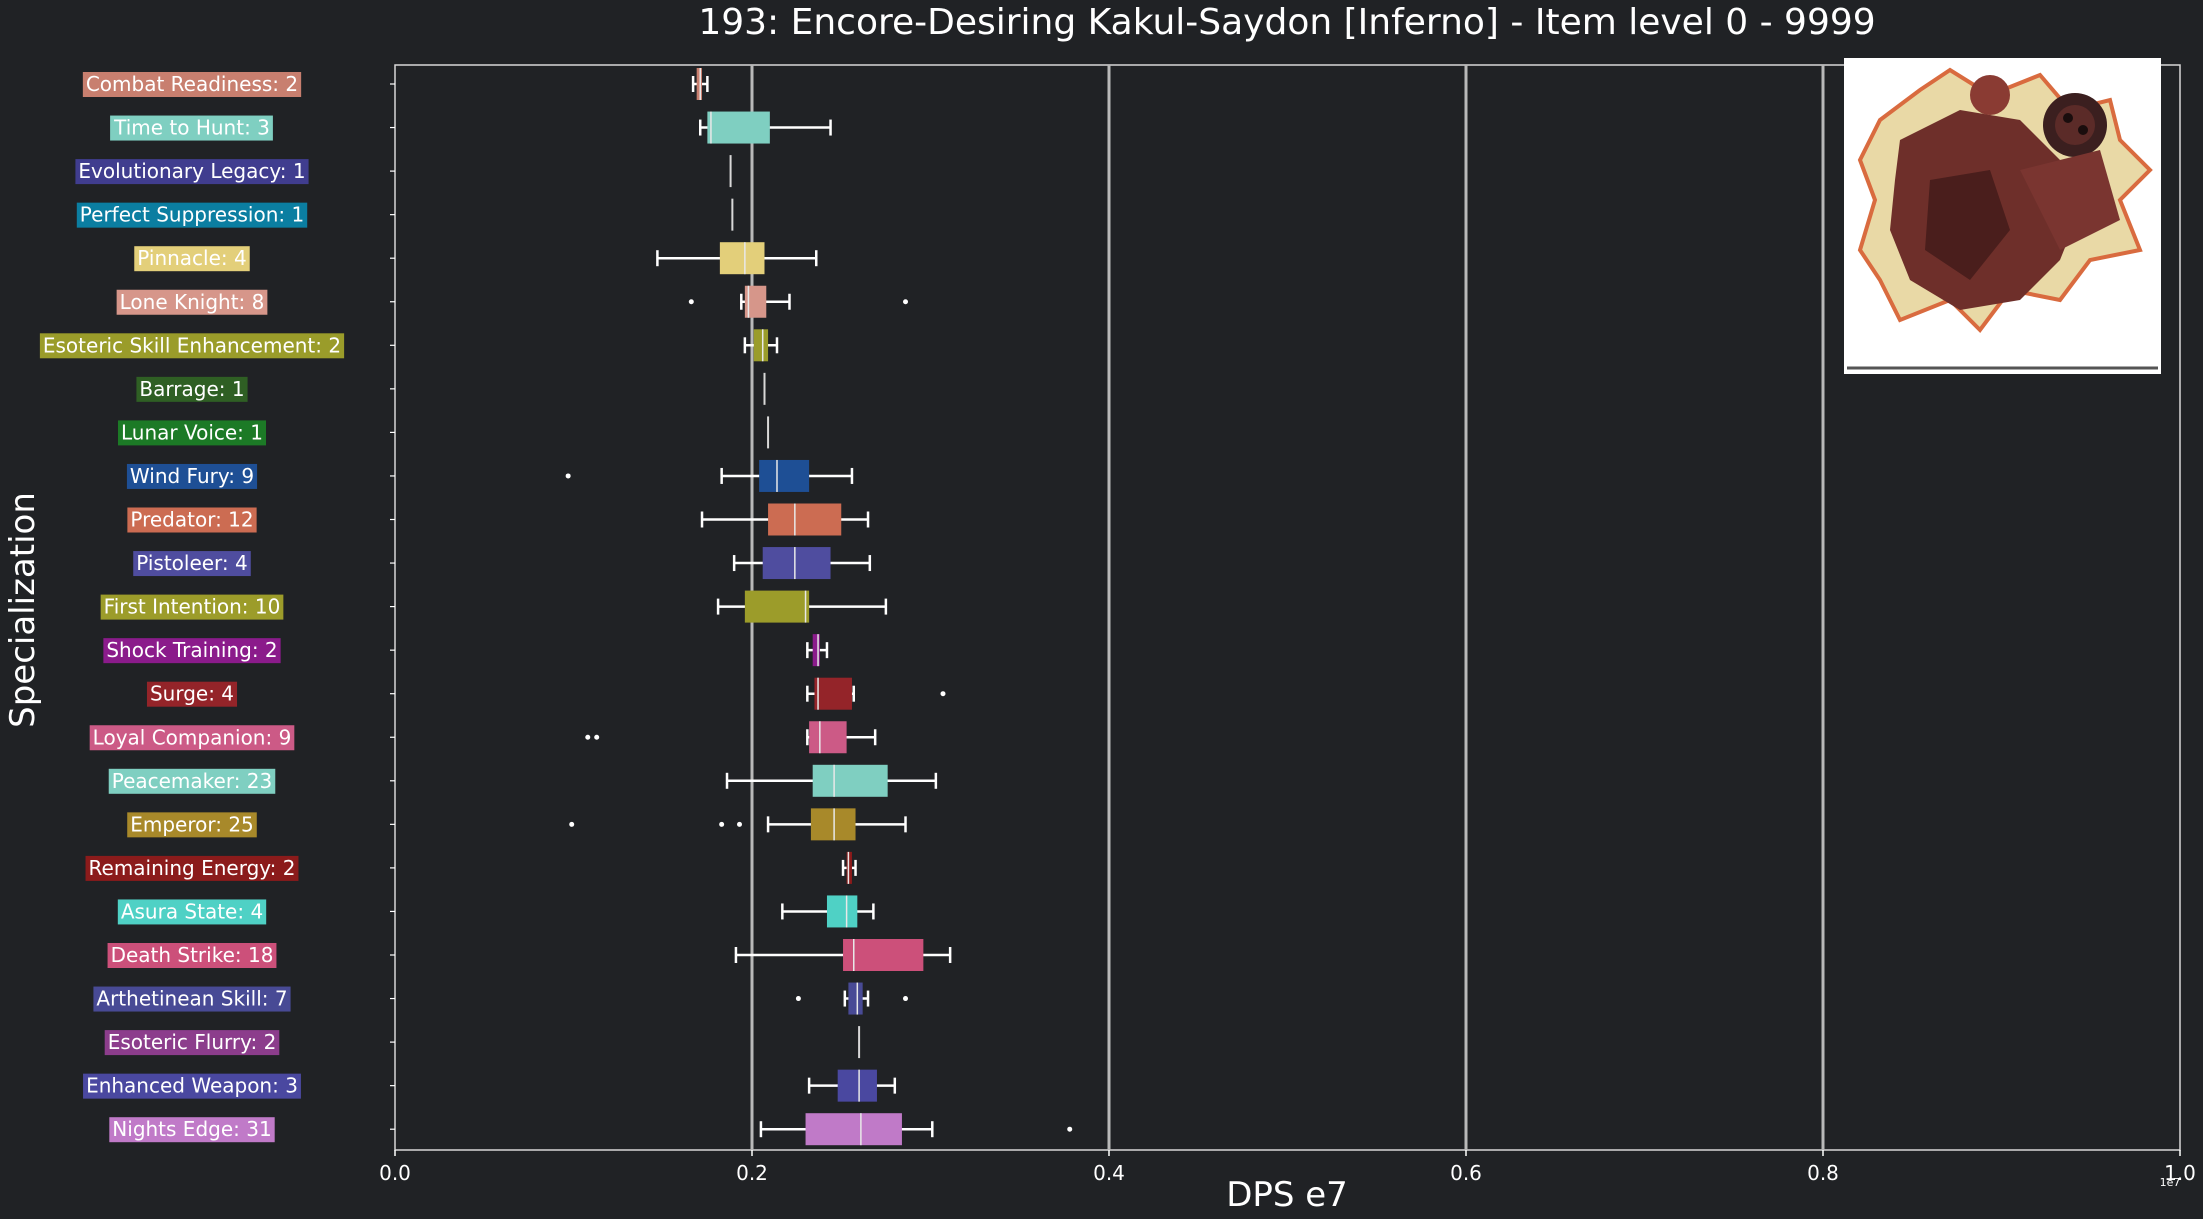  I want to click on category-label: Combat Readiness: 2, so click(192, 84).